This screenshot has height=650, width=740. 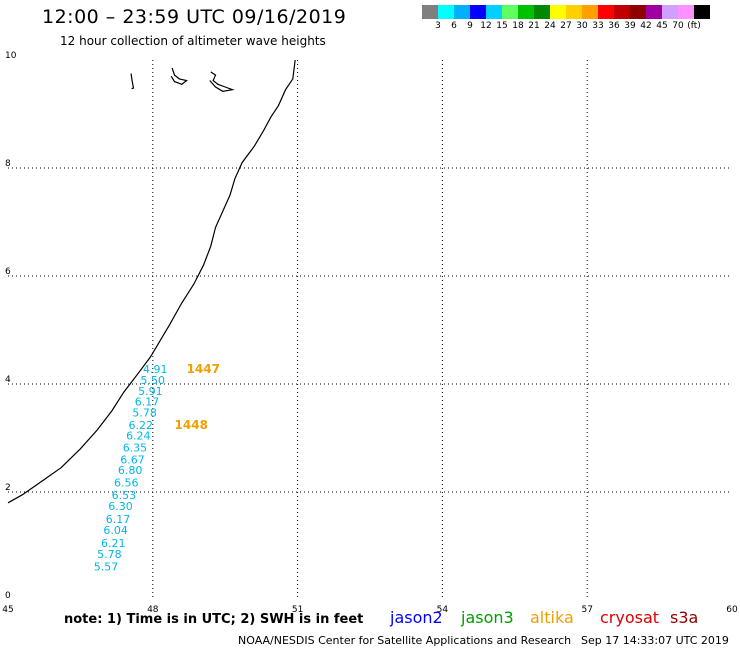 What do you see at coordinates (8, 272) in the screenshot?
I see `y-tick-label: 6` at bounding box center [8, 272].